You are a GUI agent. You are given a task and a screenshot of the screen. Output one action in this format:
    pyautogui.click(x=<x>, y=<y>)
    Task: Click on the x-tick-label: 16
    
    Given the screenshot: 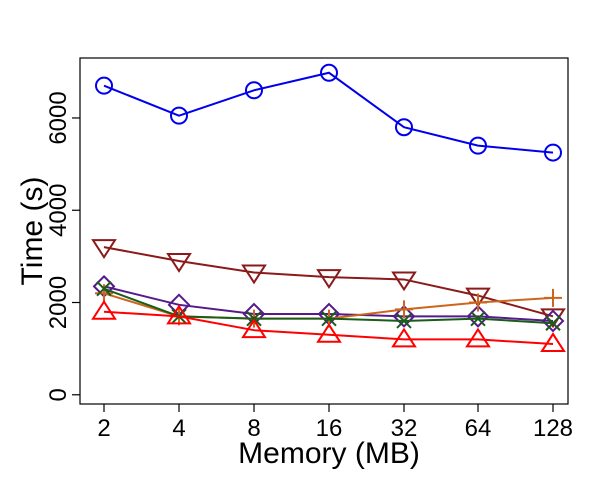 What is the action you would take?
    pyautogui.click(x=329, y=428)
    